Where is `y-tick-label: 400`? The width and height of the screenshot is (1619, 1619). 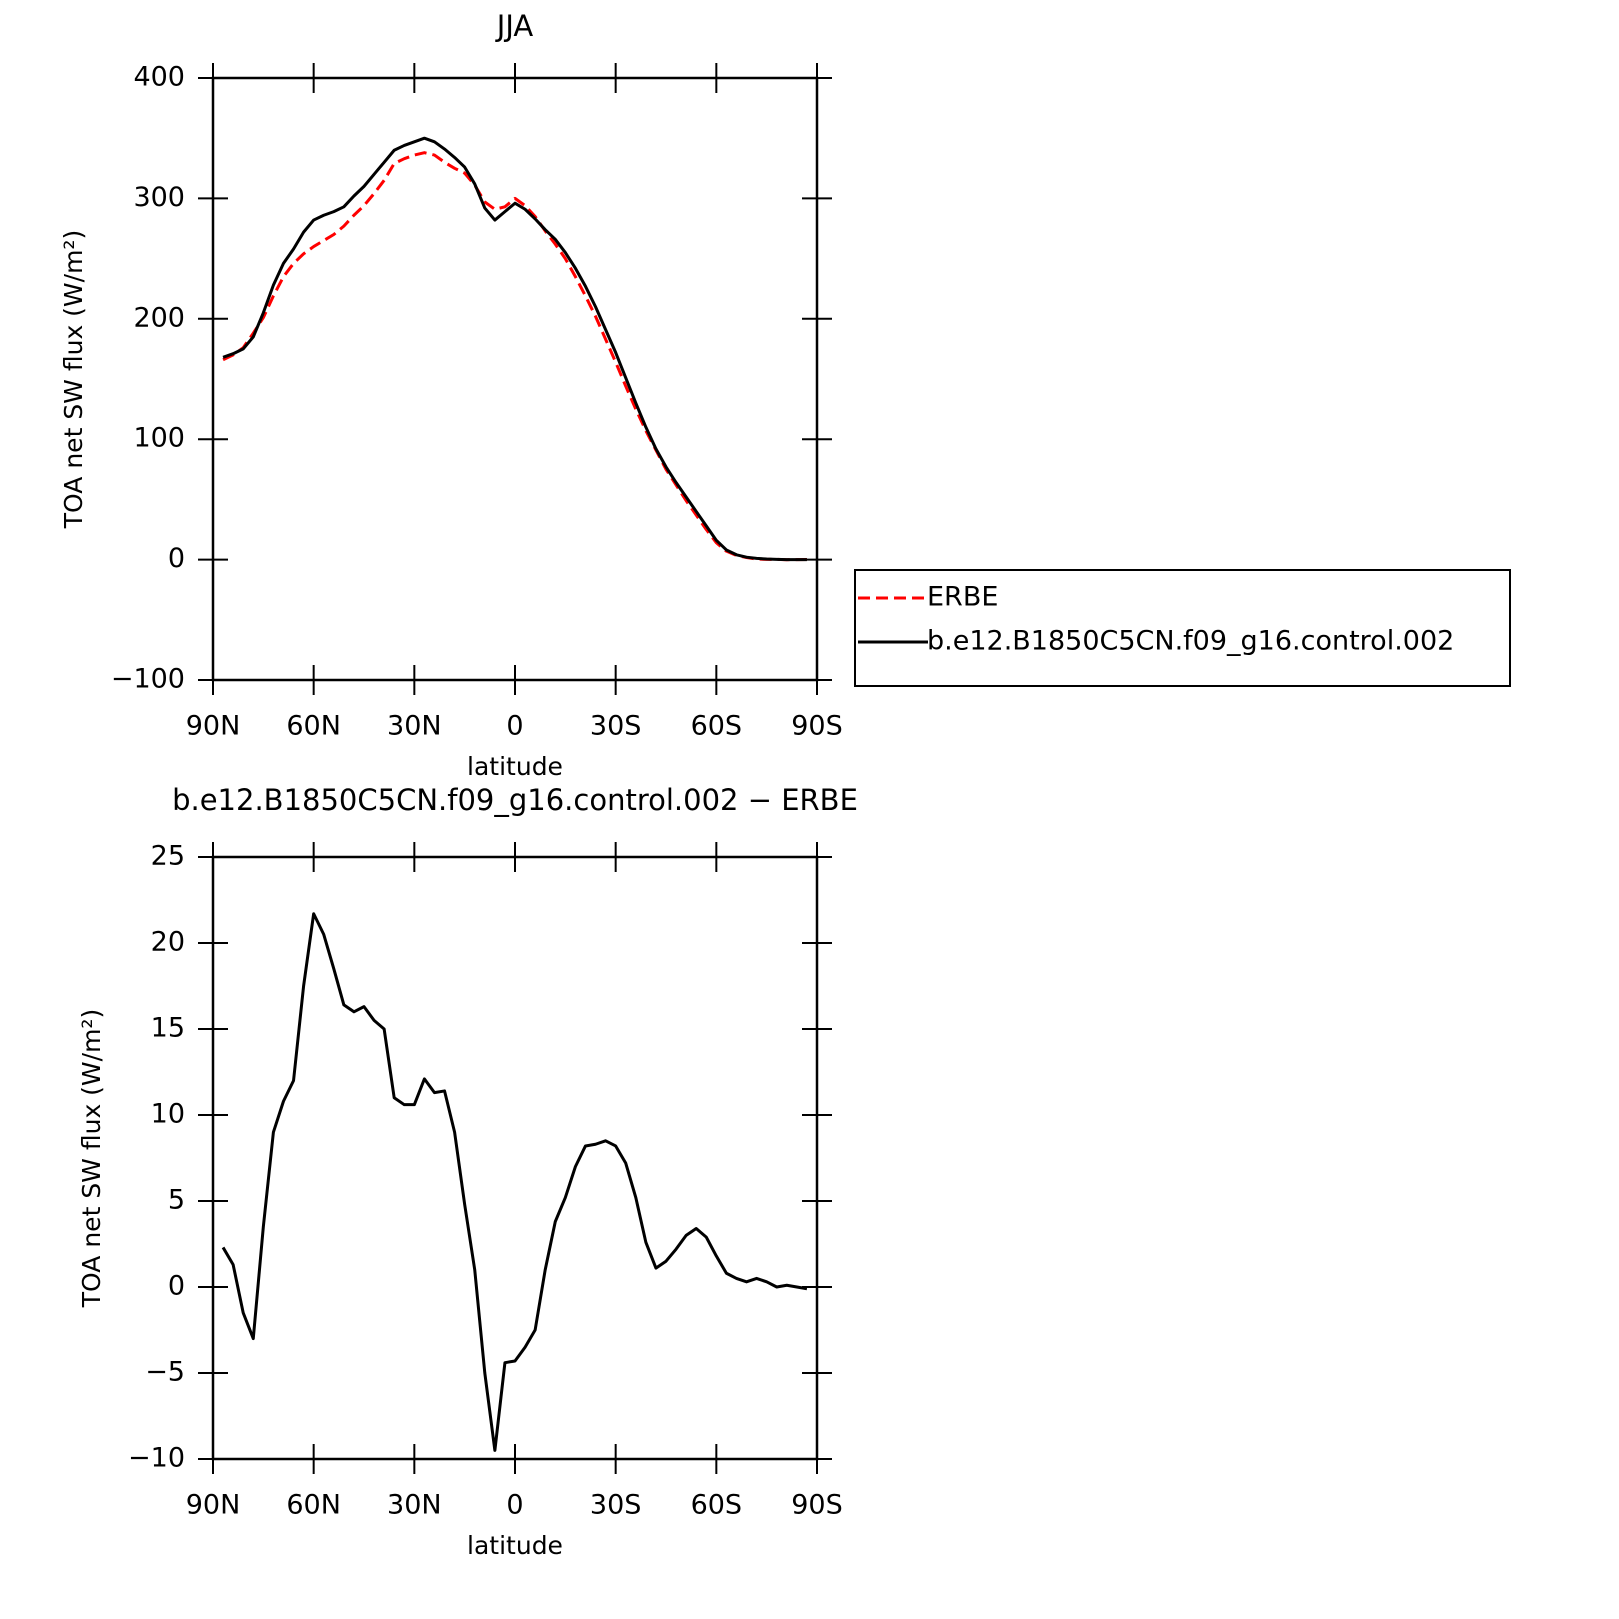
y-tick-label: 400 is located at coordinates (159, 77).